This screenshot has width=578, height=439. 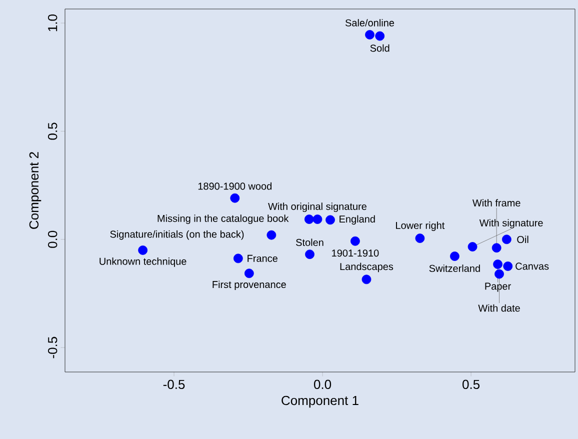 I want to click on annotation: Paper, so click(x=498, y=287).